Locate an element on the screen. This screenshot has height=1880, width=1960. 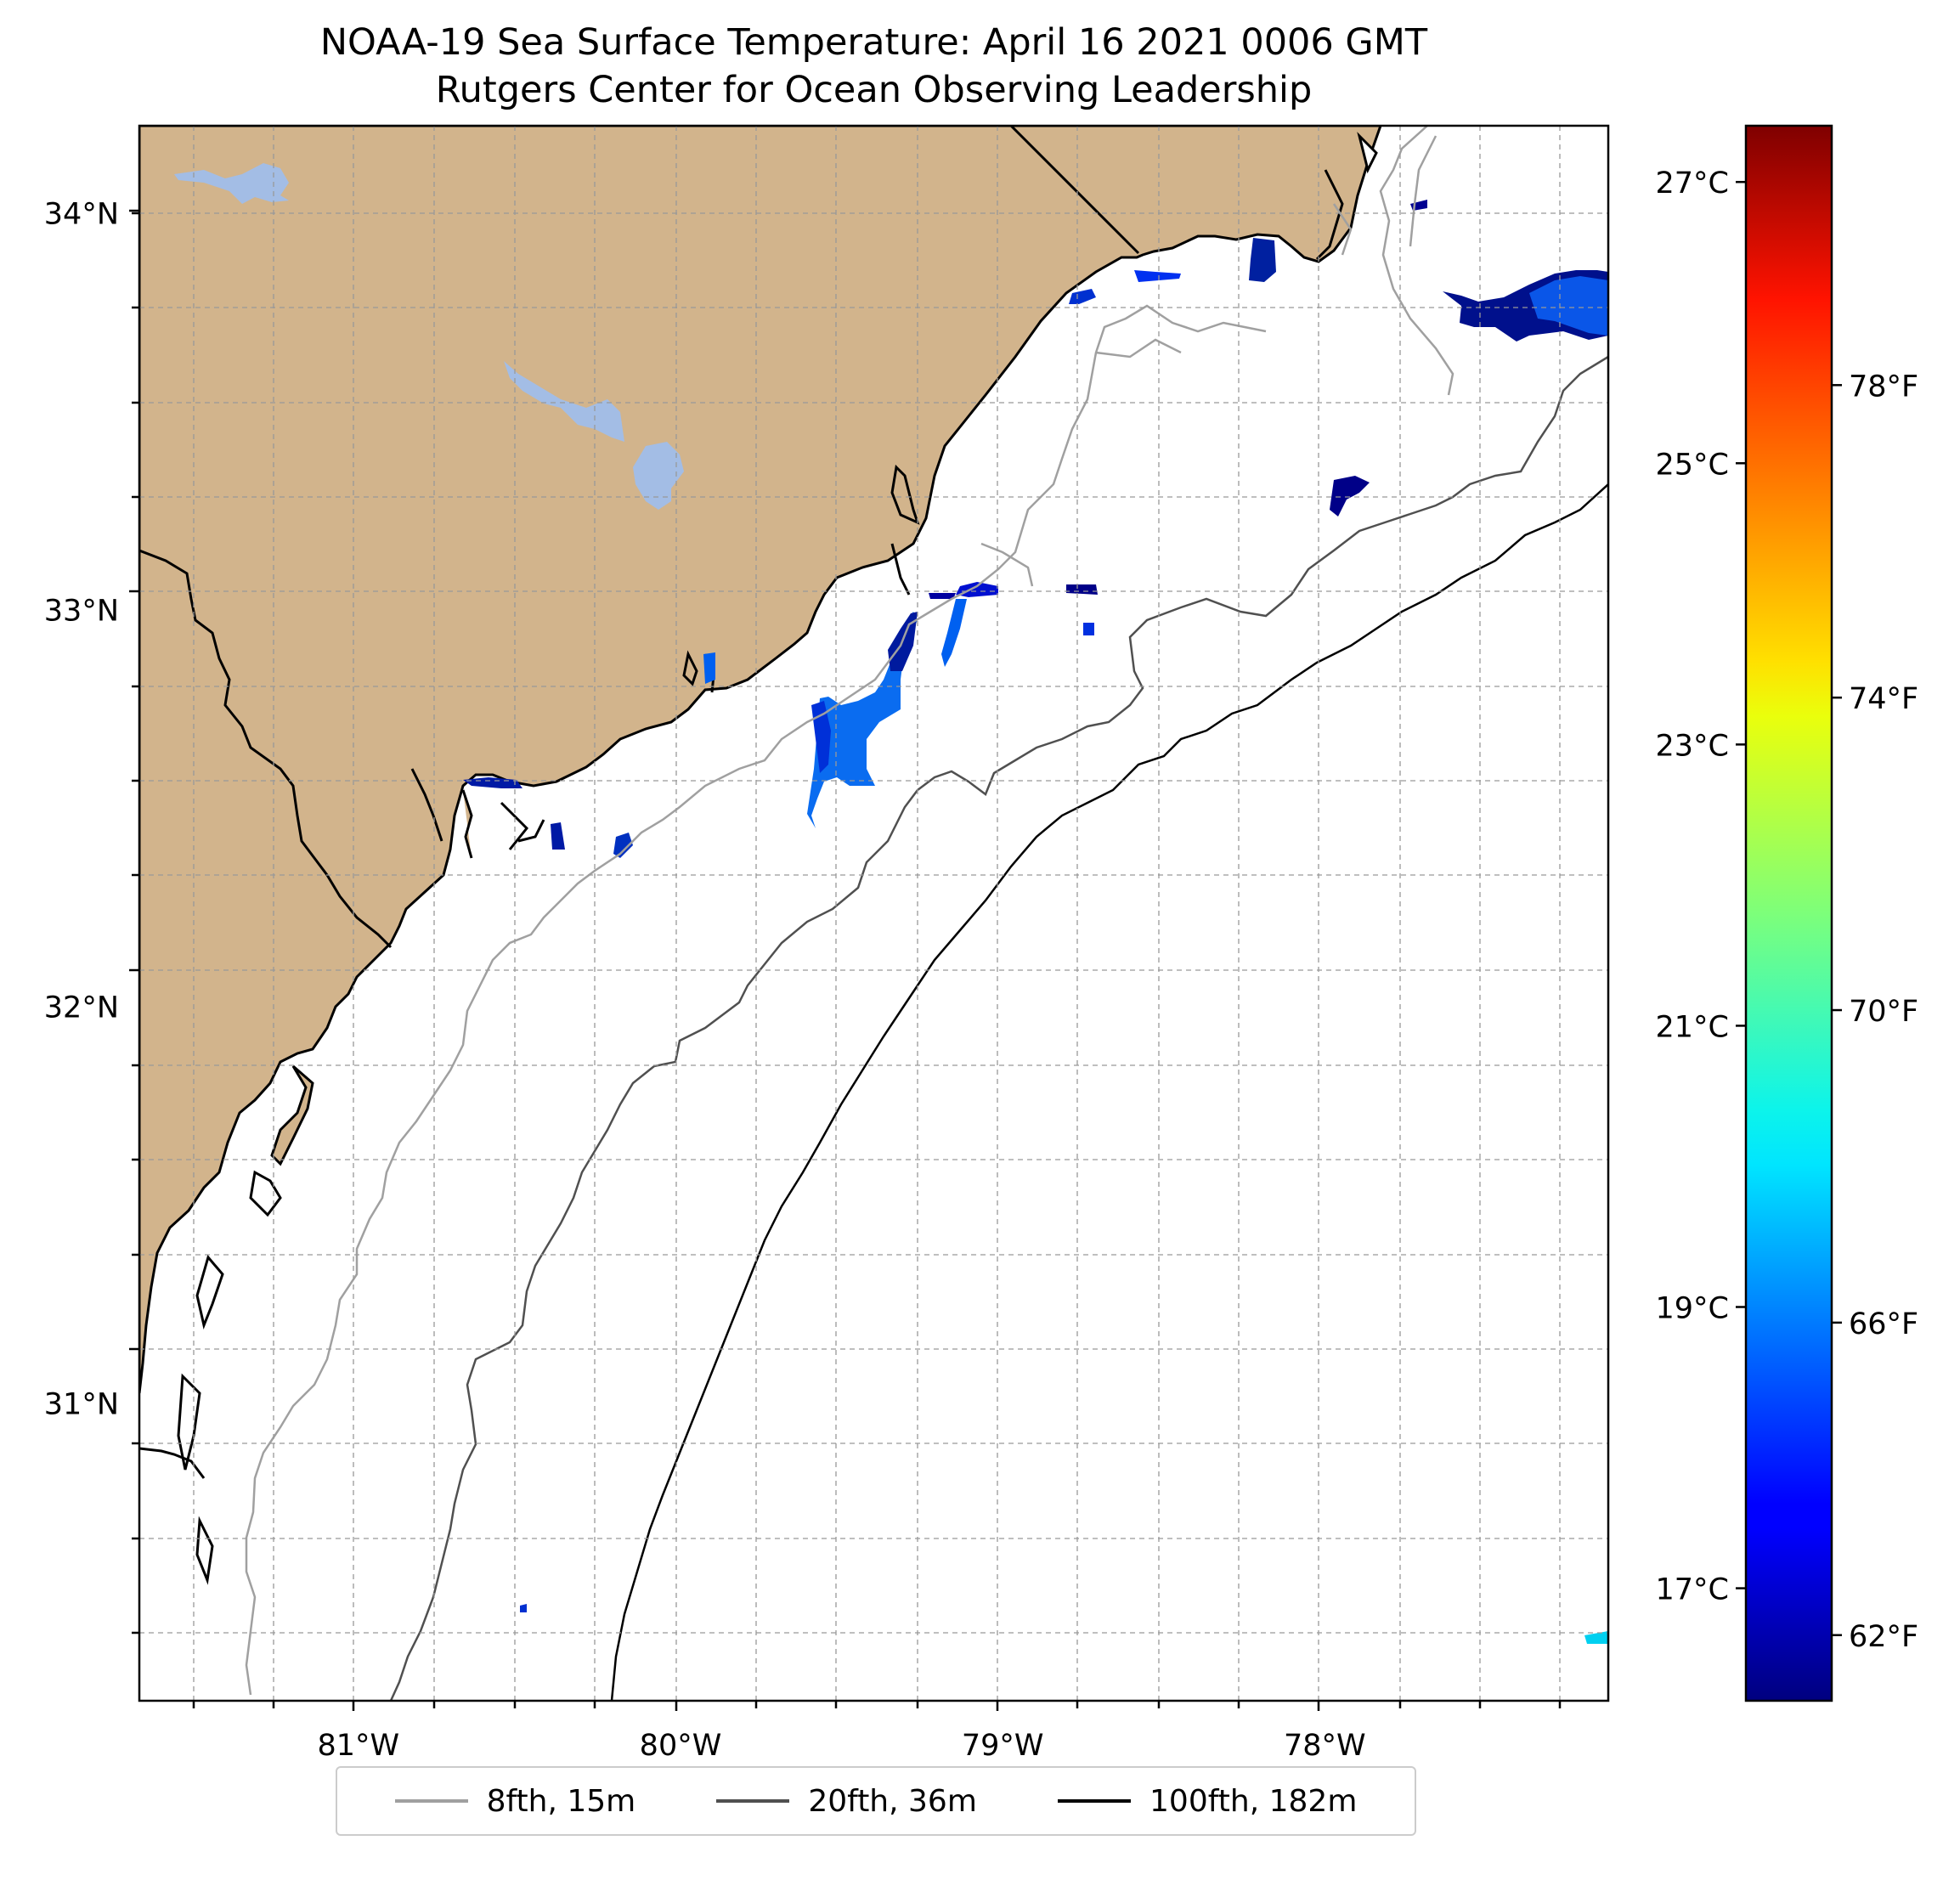
legend-item-100fth: 100fth, 182m is located at coordinates (1207, 1802).